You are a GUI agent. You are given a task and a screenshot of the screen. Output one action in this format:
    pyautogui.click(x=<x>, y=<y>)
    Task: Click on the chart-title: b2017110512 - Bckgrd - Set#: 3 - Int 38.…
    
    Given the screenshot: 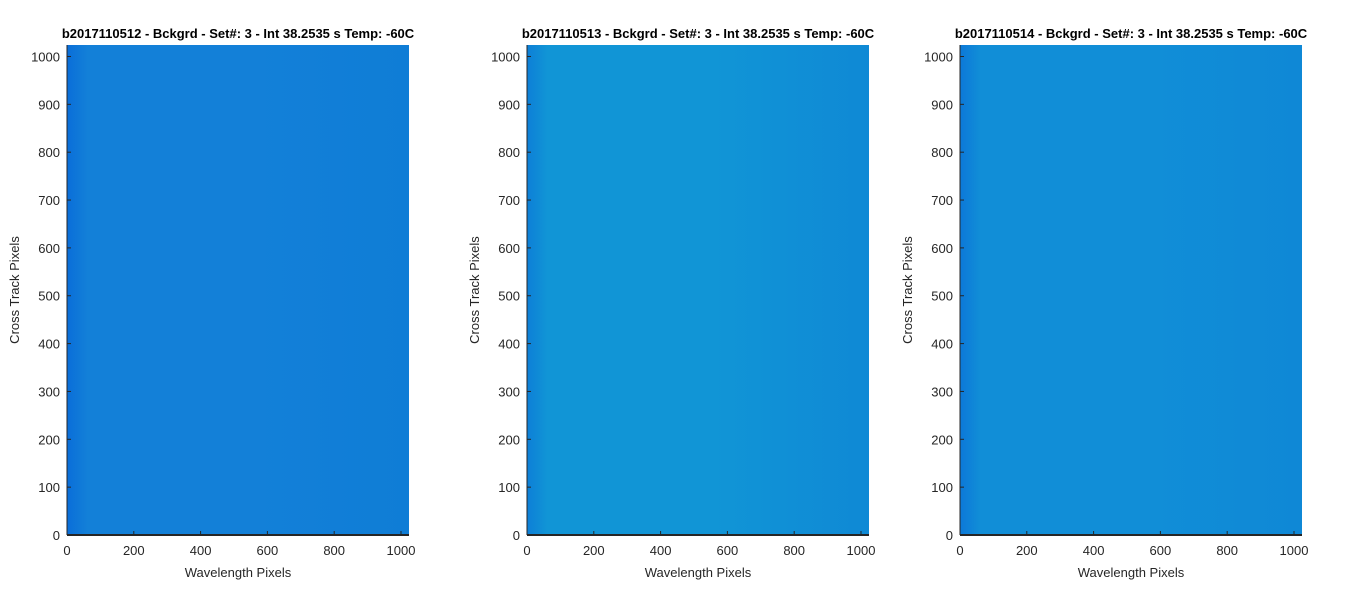 What is the action you would take?
    pyautogui.click(x=238, y=33)
    